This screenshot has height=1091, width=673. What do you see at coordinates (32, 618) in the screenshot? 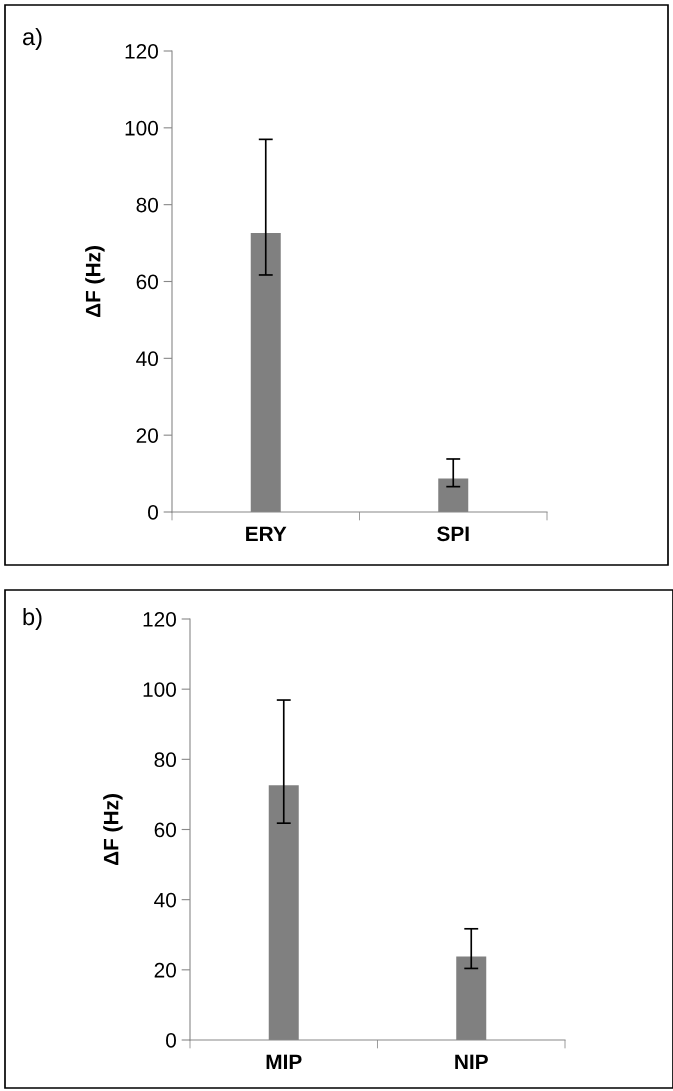
I see `chart-title: b)` at bounding box center [32, 618].